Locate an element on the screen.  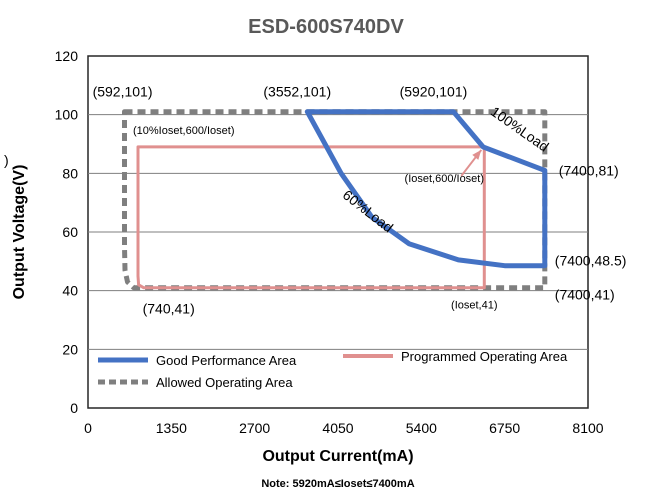
annotation-label: (592,101) is located at coordinates (123, 92).